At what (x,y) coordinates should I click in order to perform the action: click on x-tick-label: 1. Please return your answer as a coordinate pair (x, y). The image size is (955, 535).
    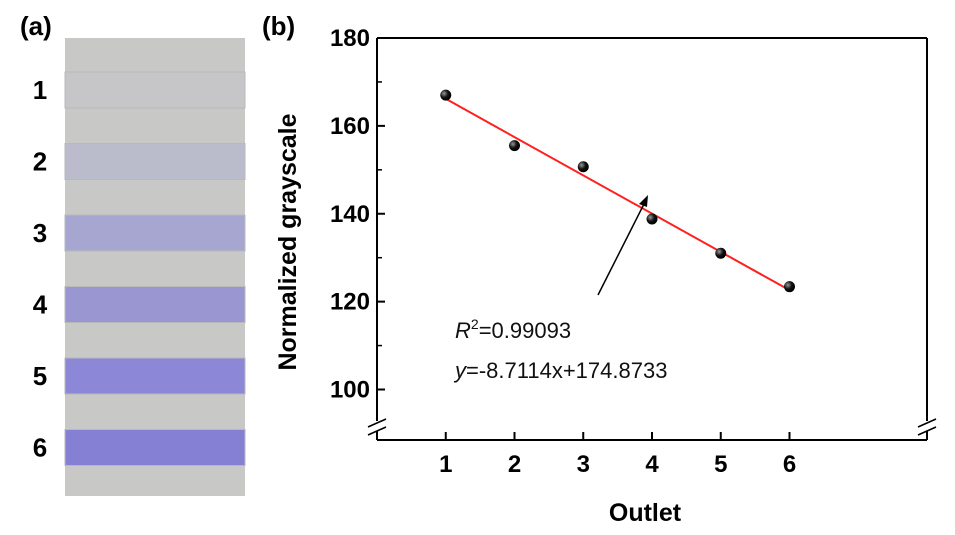
    Looking at the image, I should click on (445, 464).